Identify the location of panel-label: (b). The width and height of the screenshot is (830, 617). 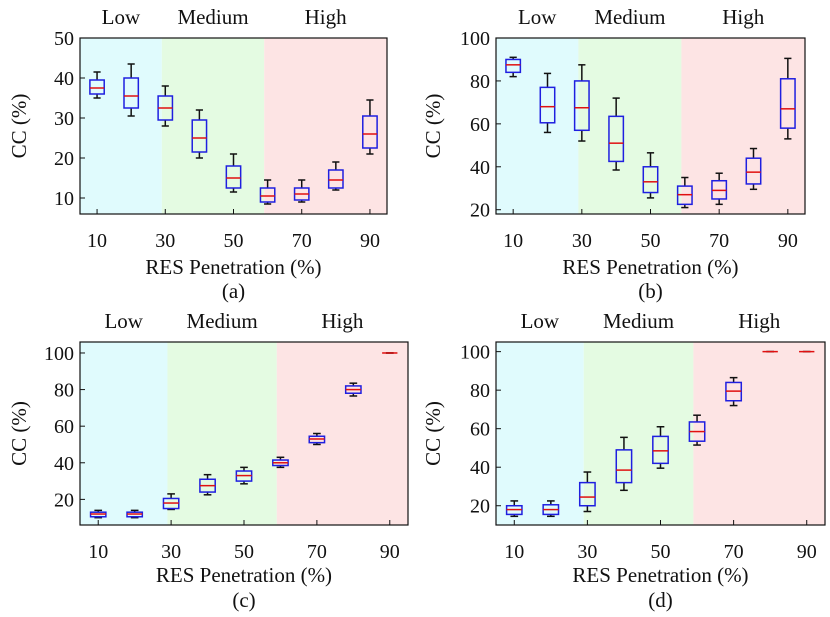
(650, 291).